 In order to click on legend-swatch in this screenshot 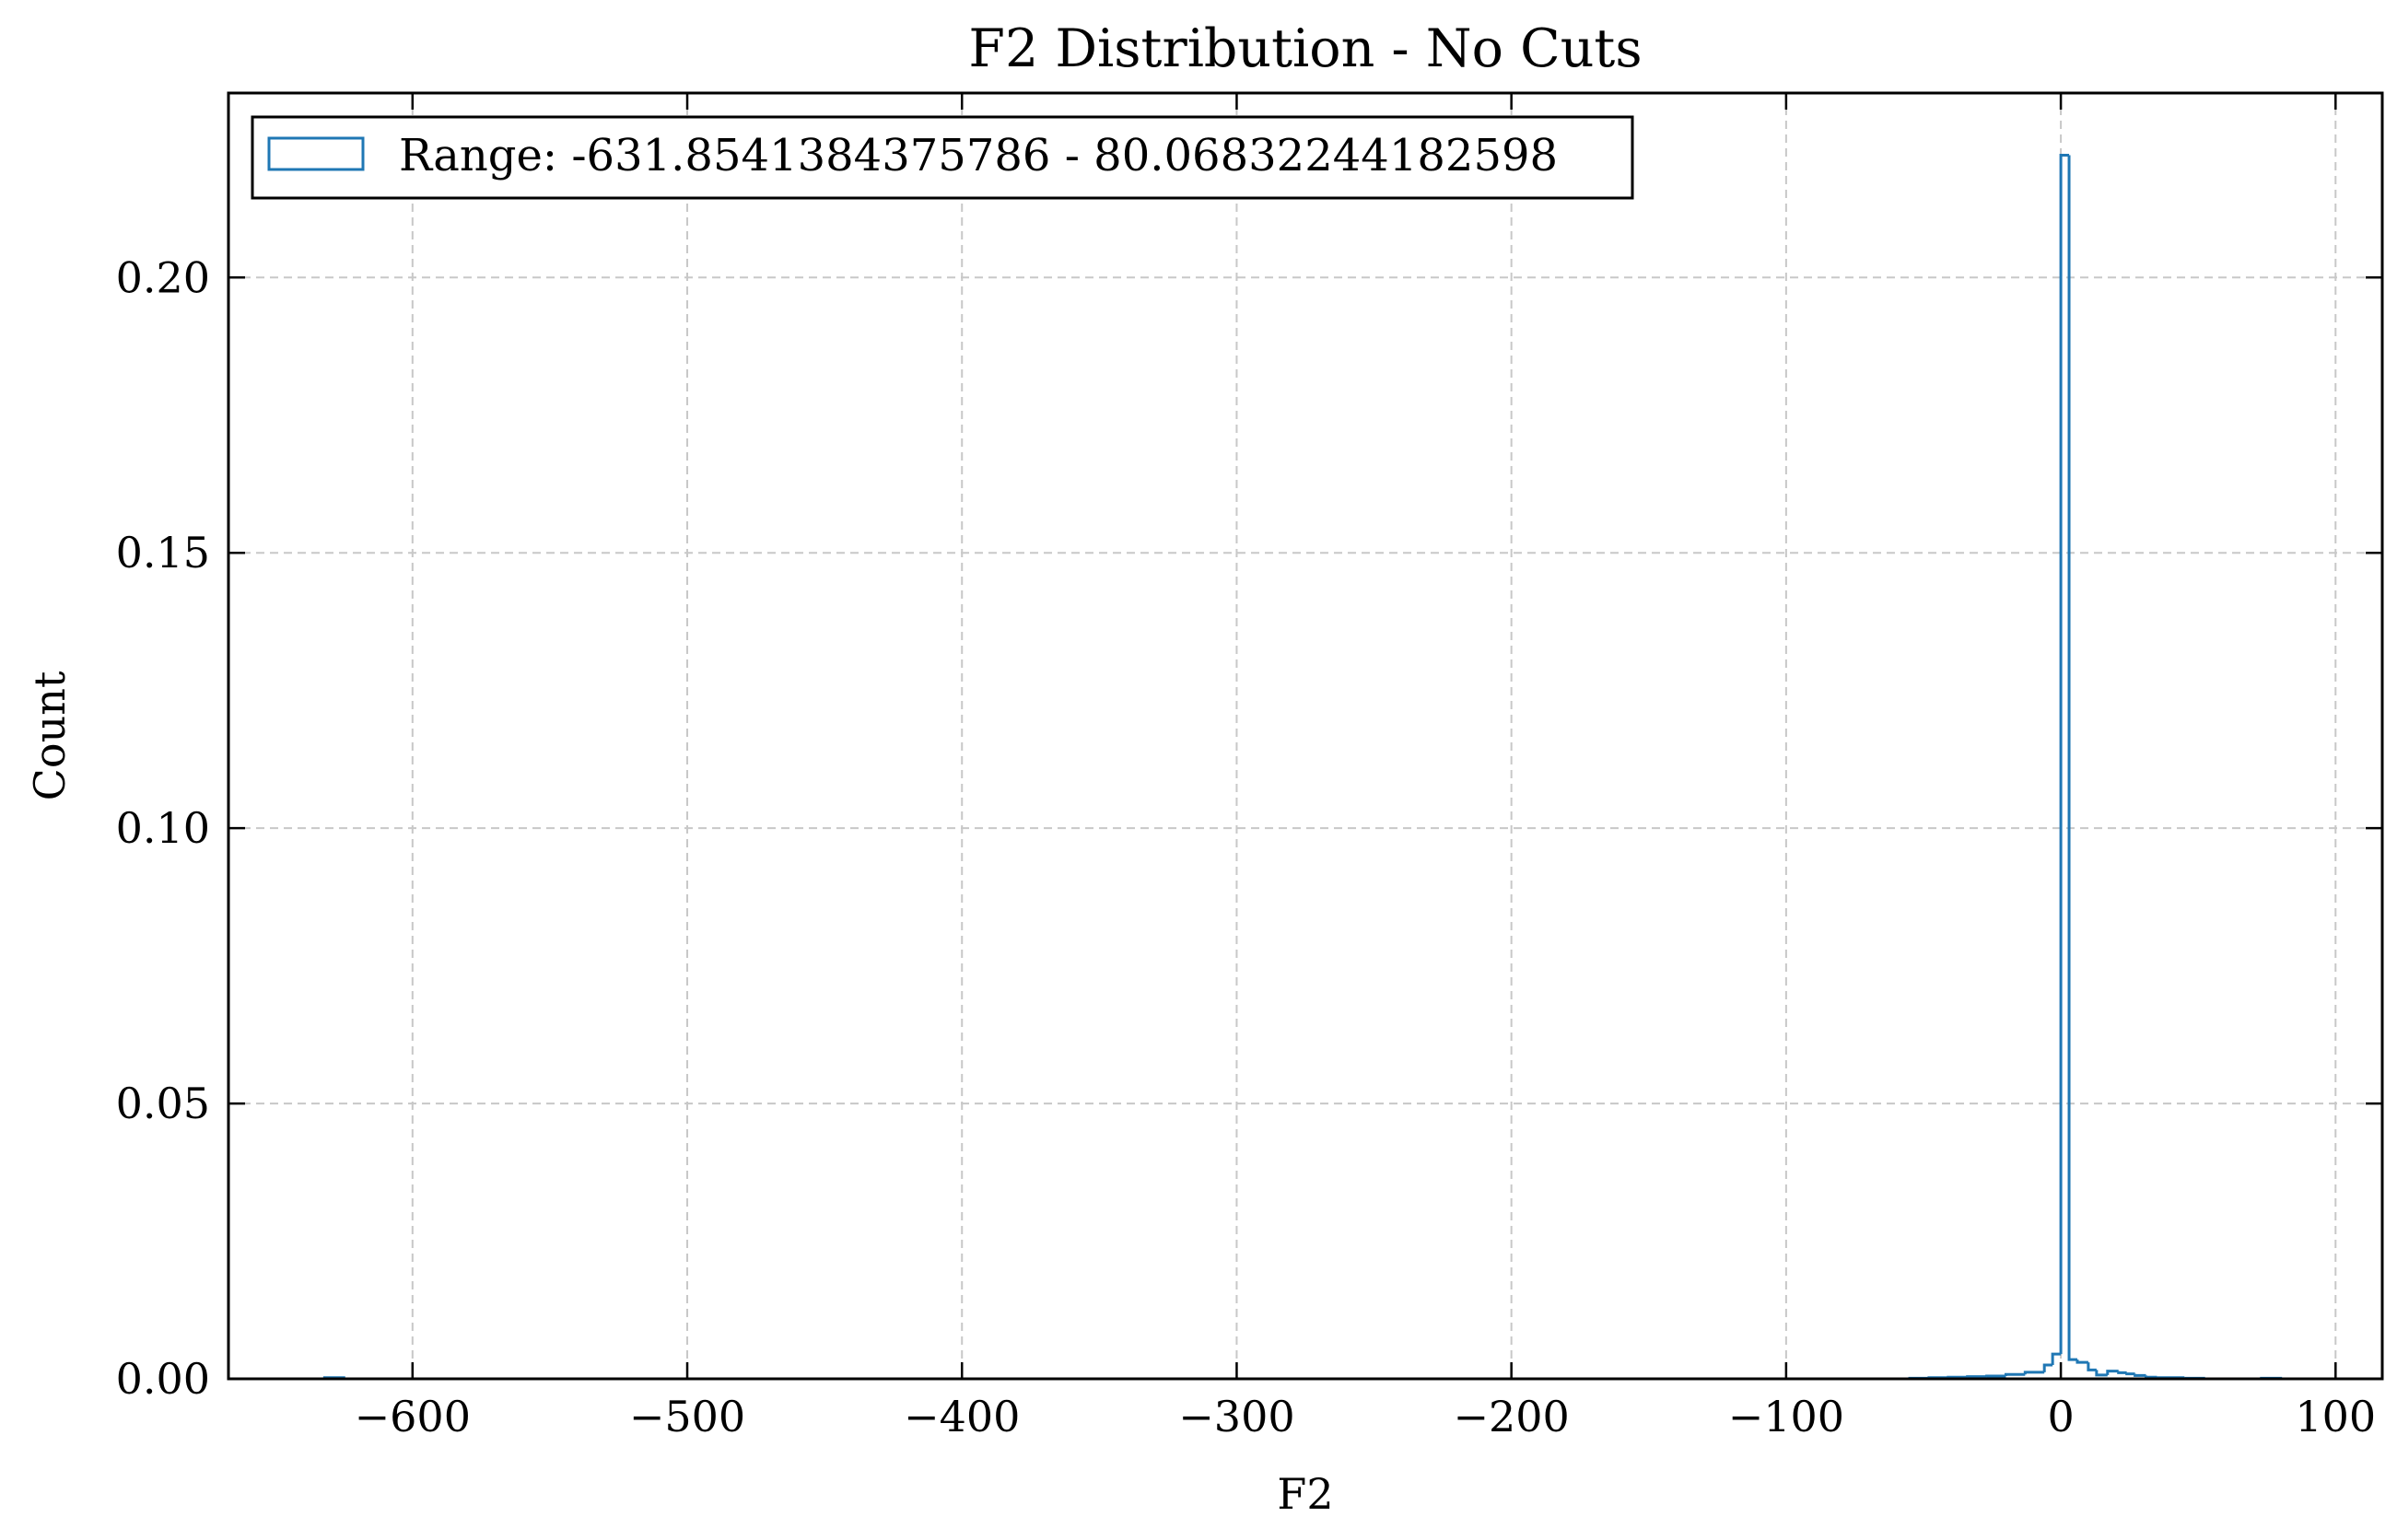, I will do `click(316, 153)`.